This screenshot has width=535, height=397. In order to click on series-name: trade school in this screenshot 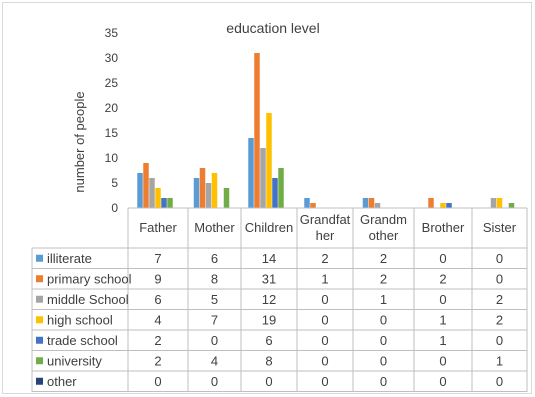, I will do `click(82, 340)`.